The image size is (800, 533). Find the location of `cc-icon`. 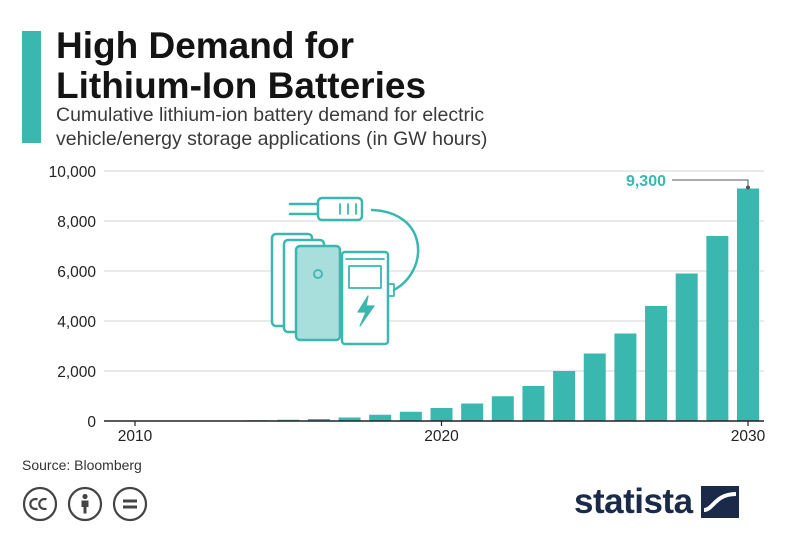

cc-icon is located at coordinates (40, 504).